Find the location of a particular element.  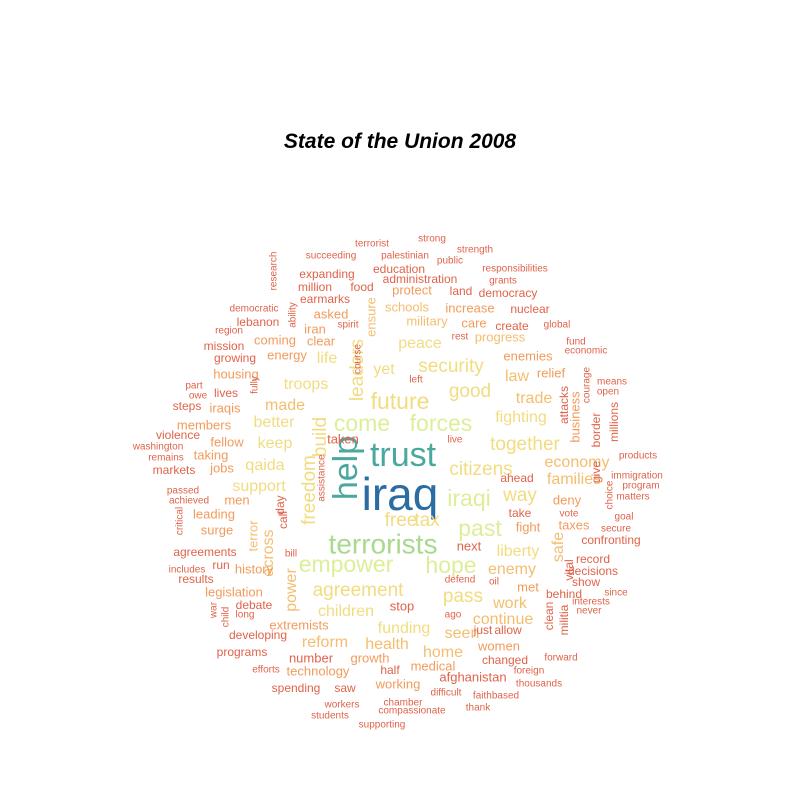

word-progress: progress is located at coordinates (500, 336).